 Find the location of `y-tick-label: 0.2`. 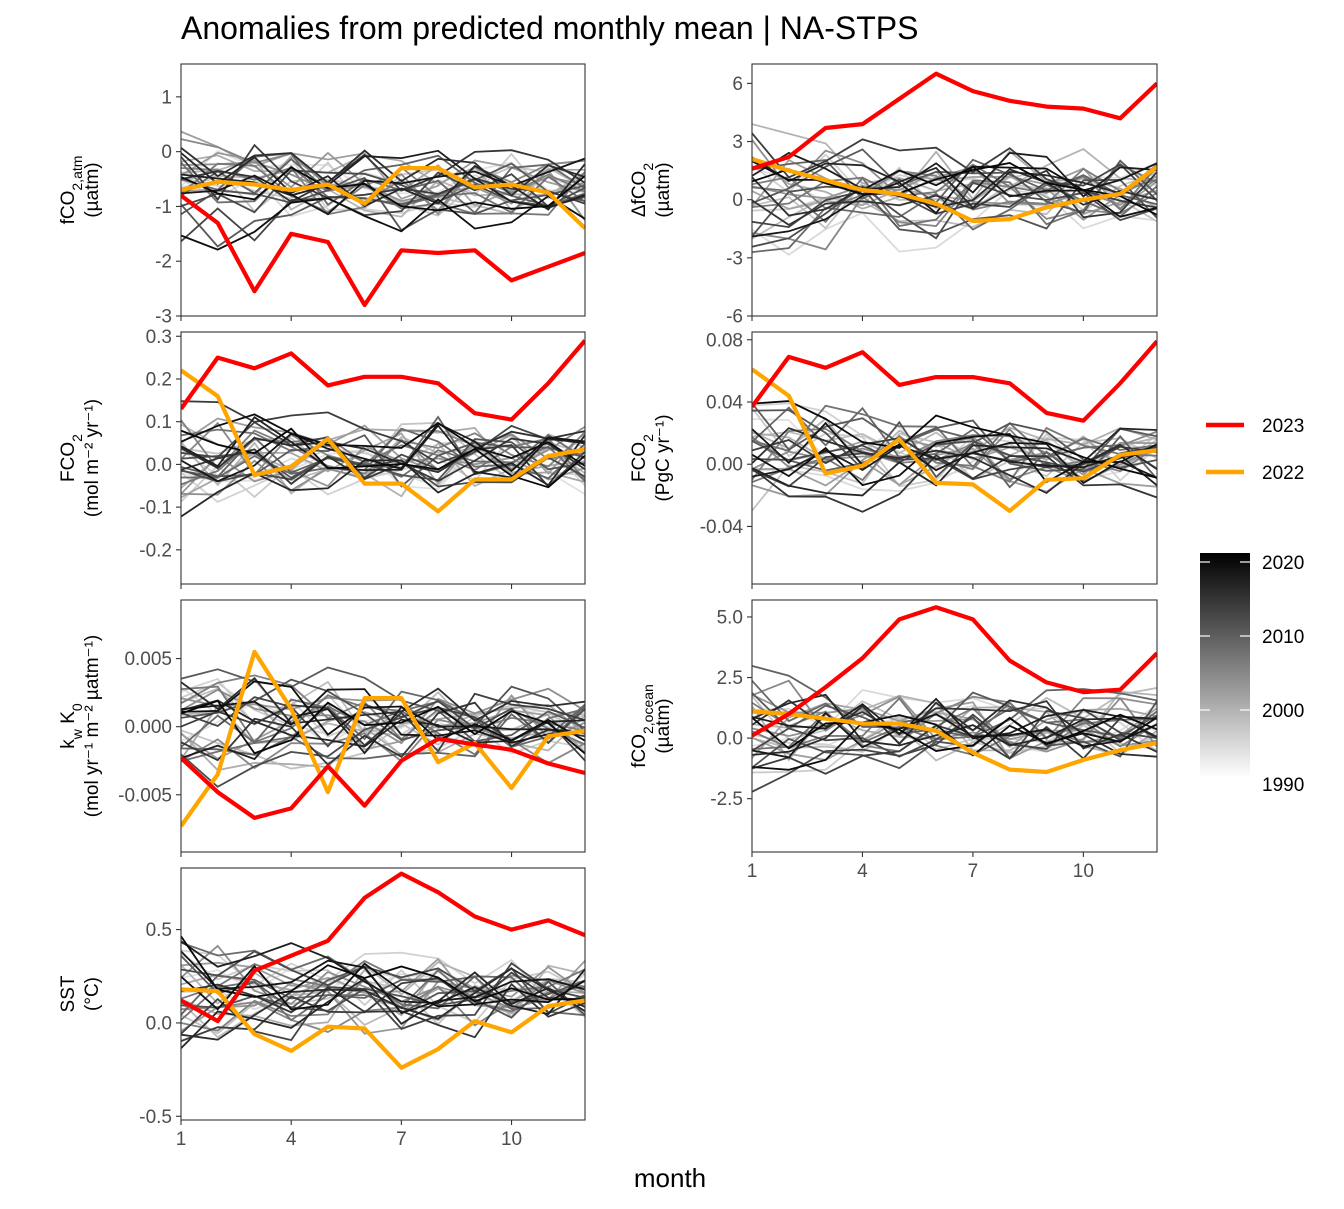

y-tick-label: 0.2 is located at coordinates (159, 379).